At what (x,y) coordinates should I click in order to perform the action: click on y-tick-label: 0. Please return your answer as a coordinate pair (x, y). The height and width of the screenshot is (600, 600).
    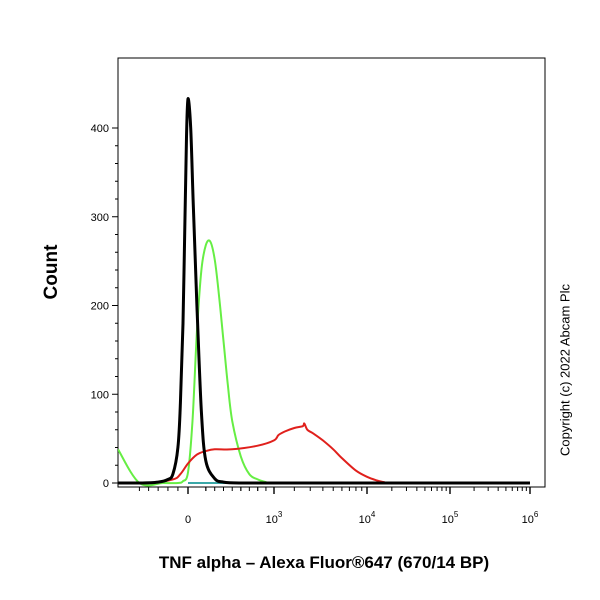
    Looking at the image, I should click on (106, 484).